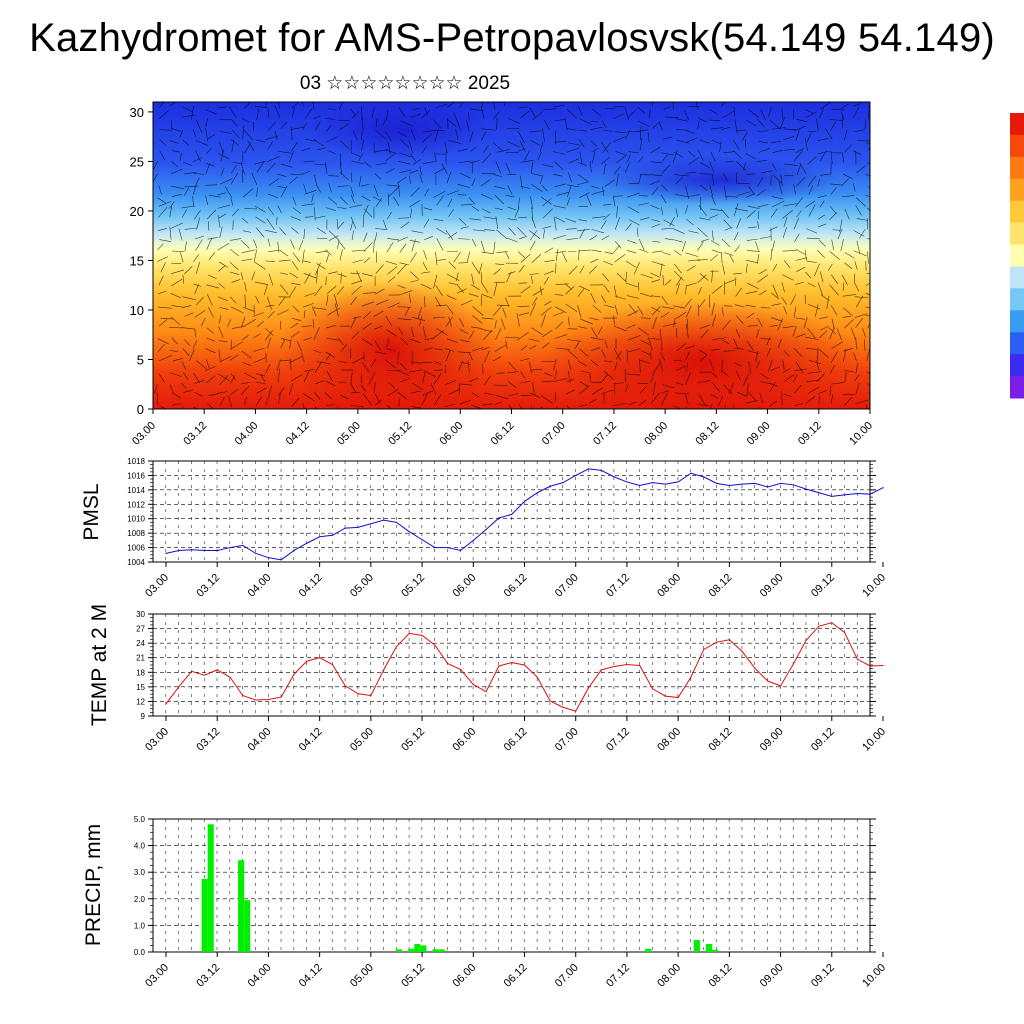  Describe the element at coordinates (137, 310) in the screenshot. I see `y-tick-label: 10` at that location.